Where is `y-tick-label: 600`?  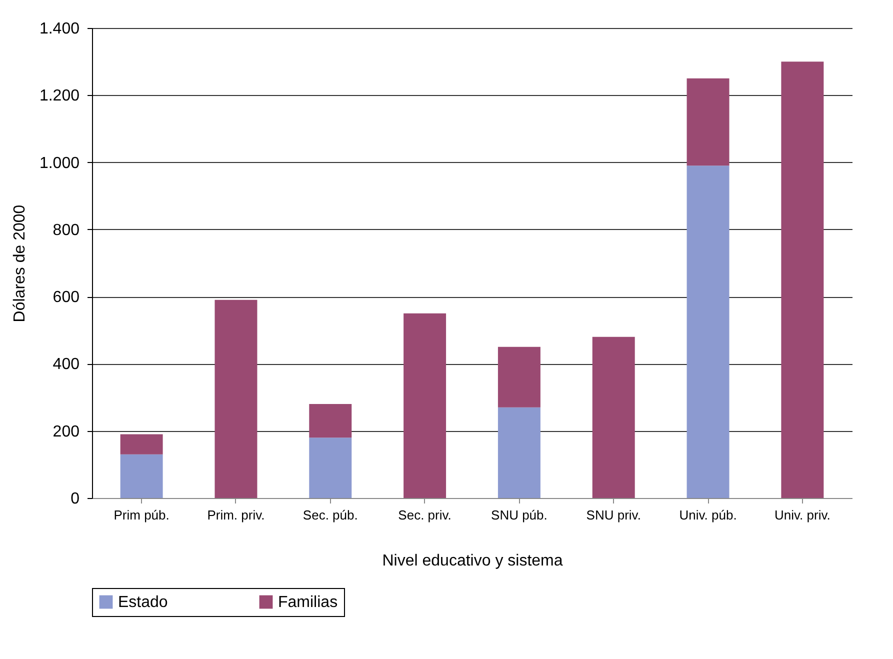
y-tick-label: 600 is located at coordinates (66, 297).